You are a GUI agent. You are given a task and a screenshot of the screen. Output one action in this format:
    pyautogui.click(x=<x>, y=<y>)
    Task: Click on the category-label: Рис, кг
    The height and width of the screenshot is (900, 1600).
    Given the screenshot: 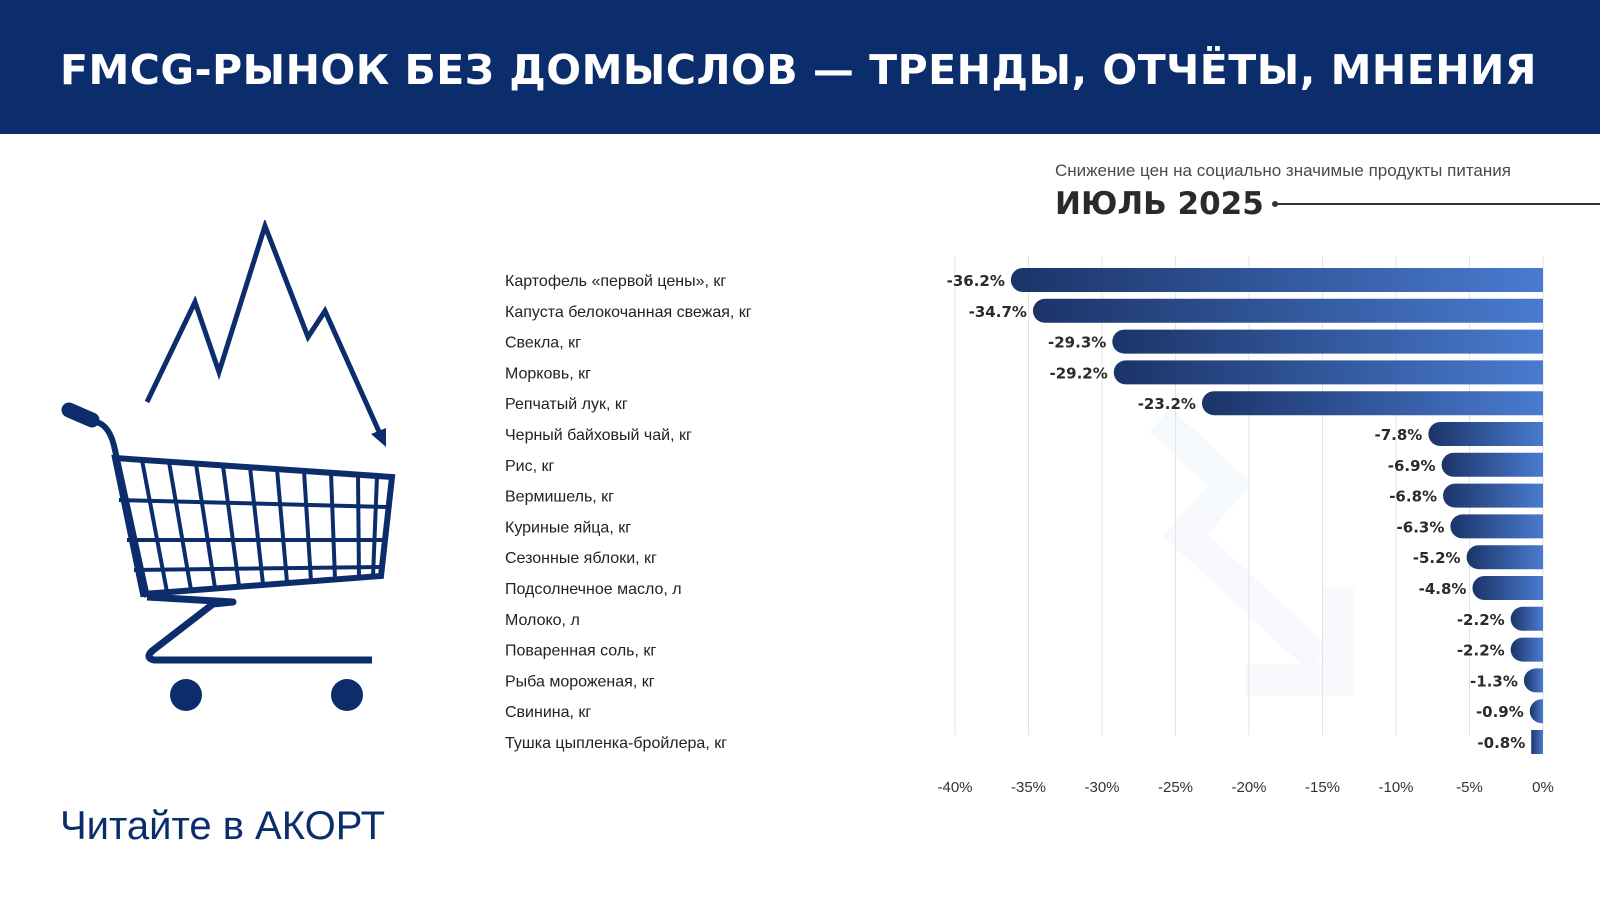 What is the action you would take?
    pyautogui.click(x=530, y=466)
    